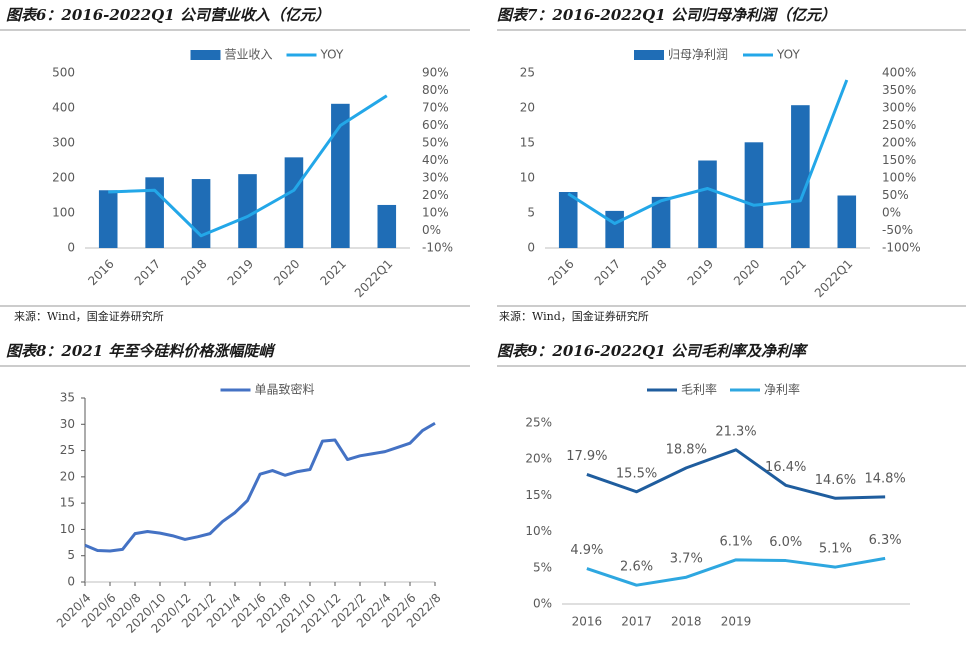 Image resolution: width=966 pixels, height=649 pixels. I want to click on y2-tick-label: 150%, so click(899, 160).